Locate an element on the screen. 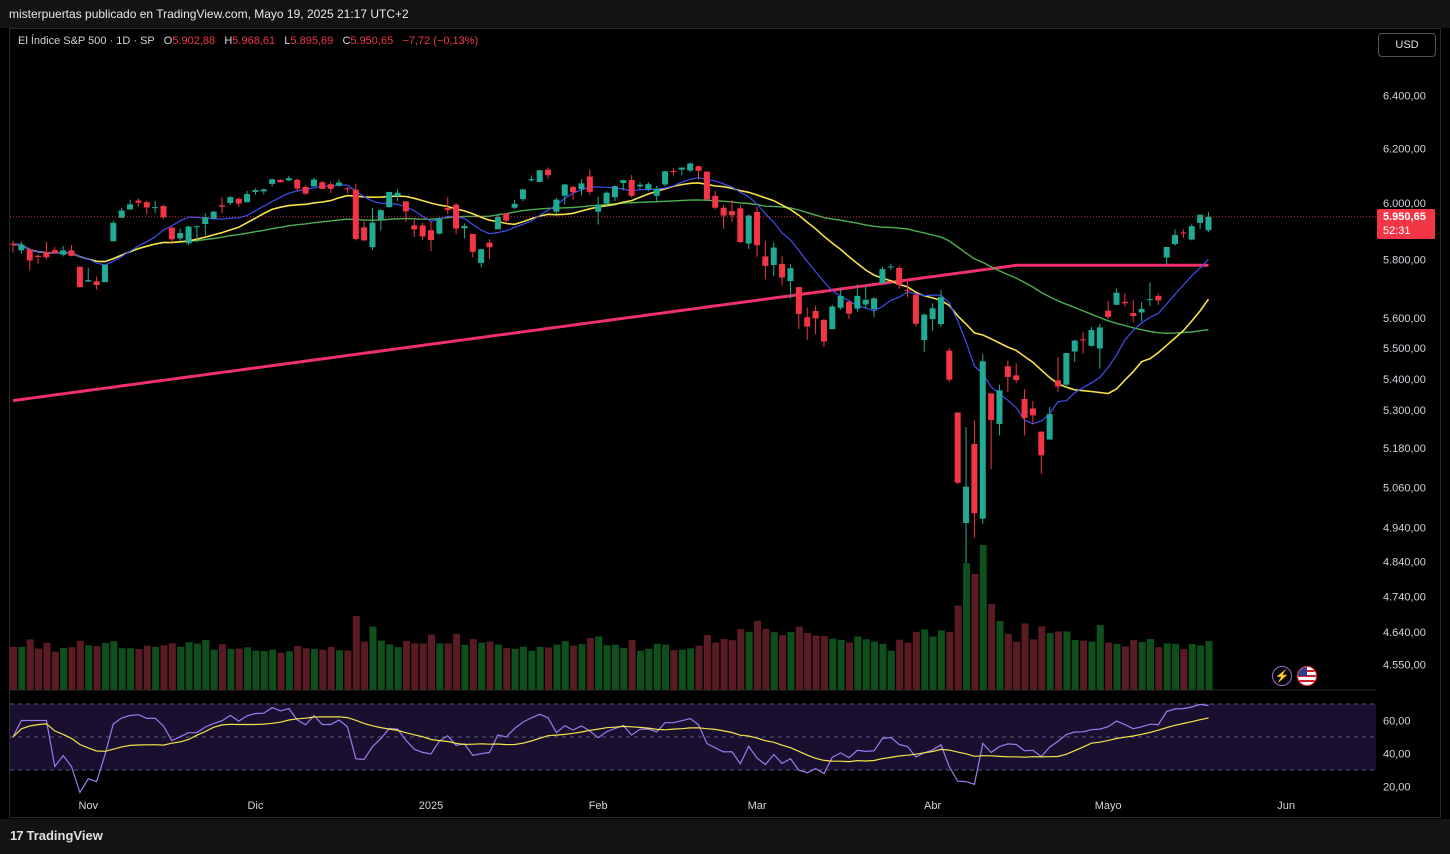  sma-50-line is located at coordinates (610, 267).